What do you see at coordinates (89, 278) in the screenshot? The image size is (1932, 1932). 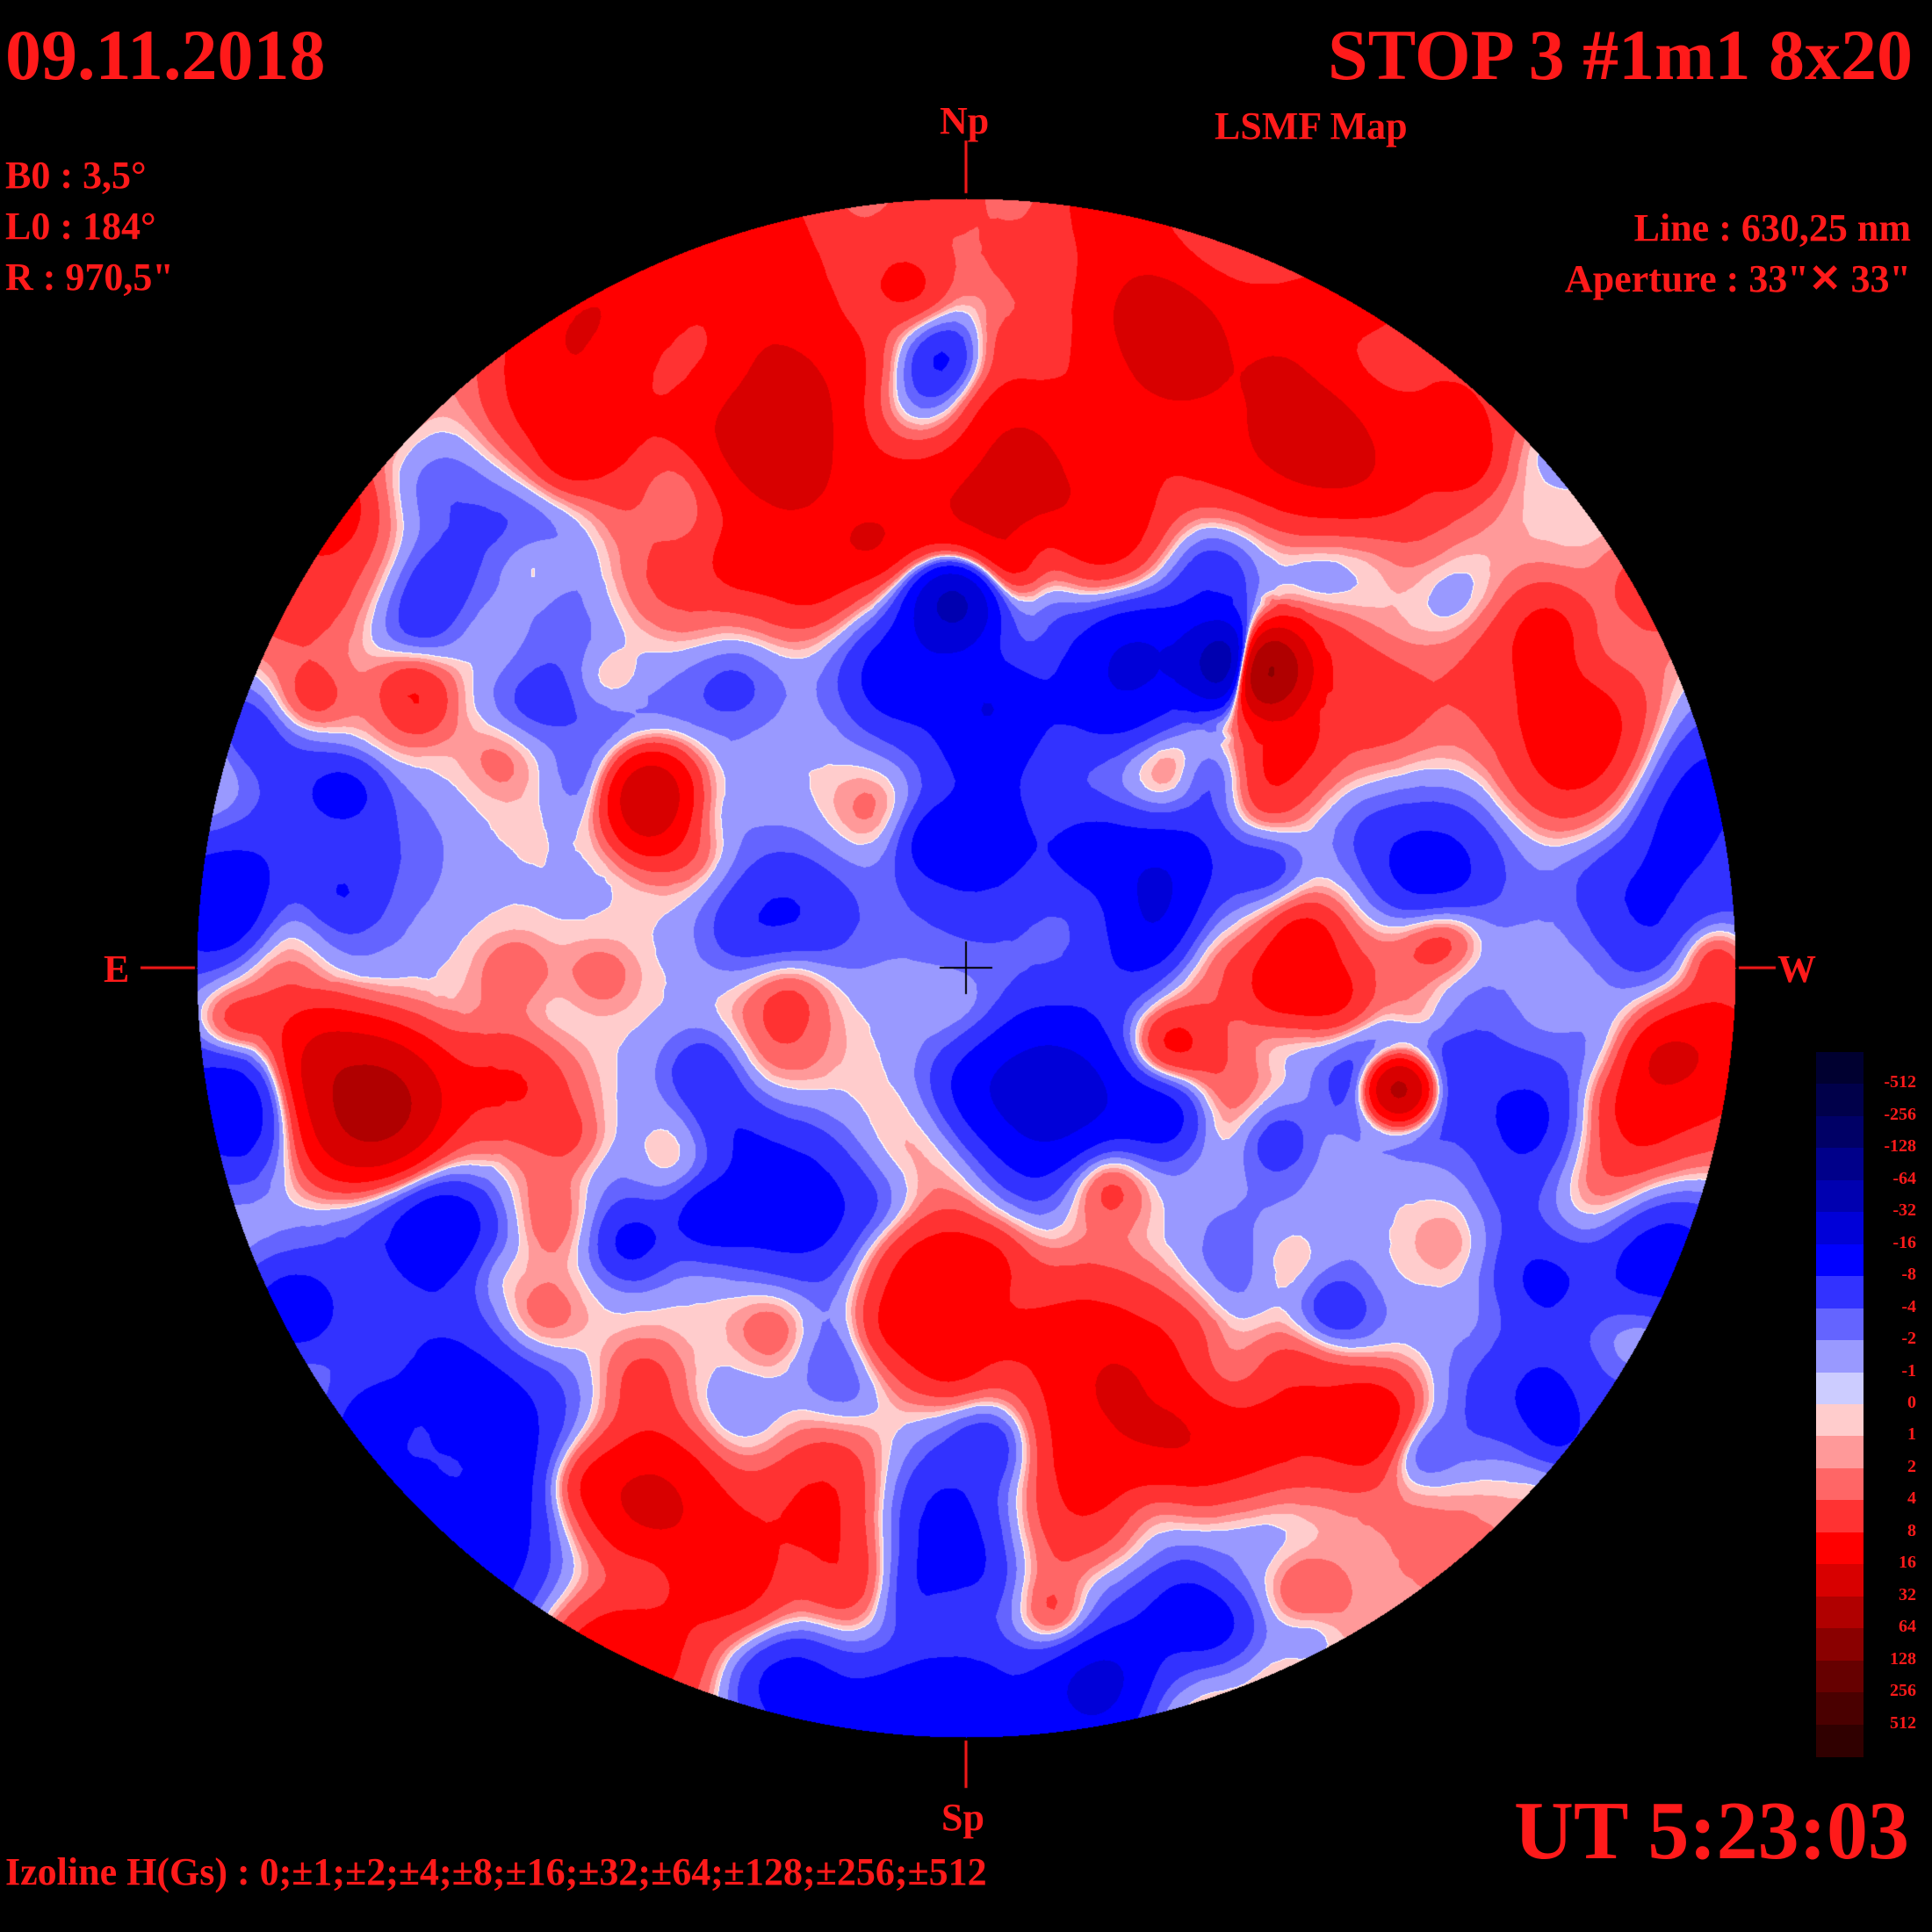 I see `param-radius: R : 970,5"` at bounding box center [89, 278].